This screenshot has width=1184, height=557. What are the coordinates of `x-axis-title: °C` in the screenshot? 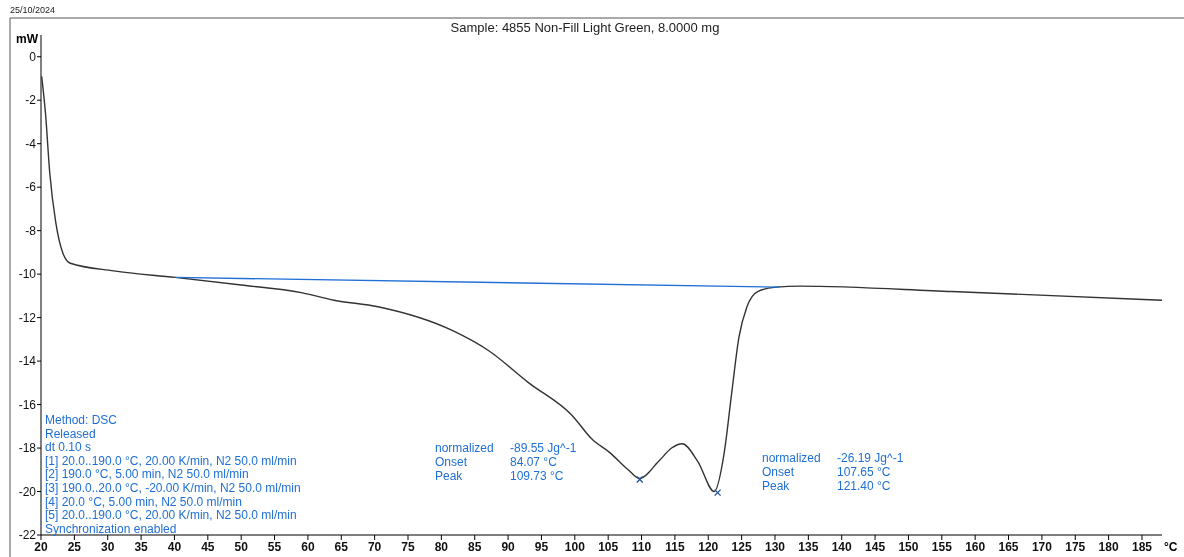 It's located at (1171, 547).